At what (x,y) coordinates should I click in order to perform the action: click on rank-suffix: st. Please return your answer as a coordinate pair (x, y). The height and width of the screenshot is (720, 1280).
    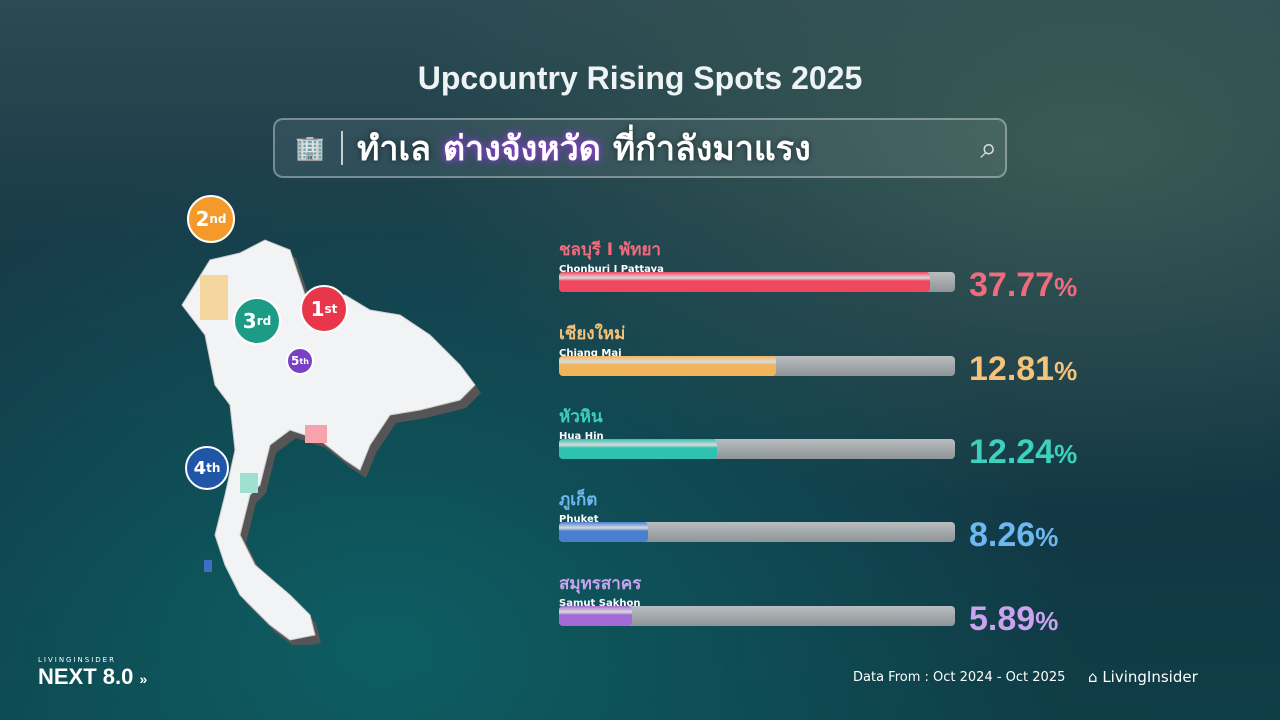
    Looking at the image, I should click on (331, 309).